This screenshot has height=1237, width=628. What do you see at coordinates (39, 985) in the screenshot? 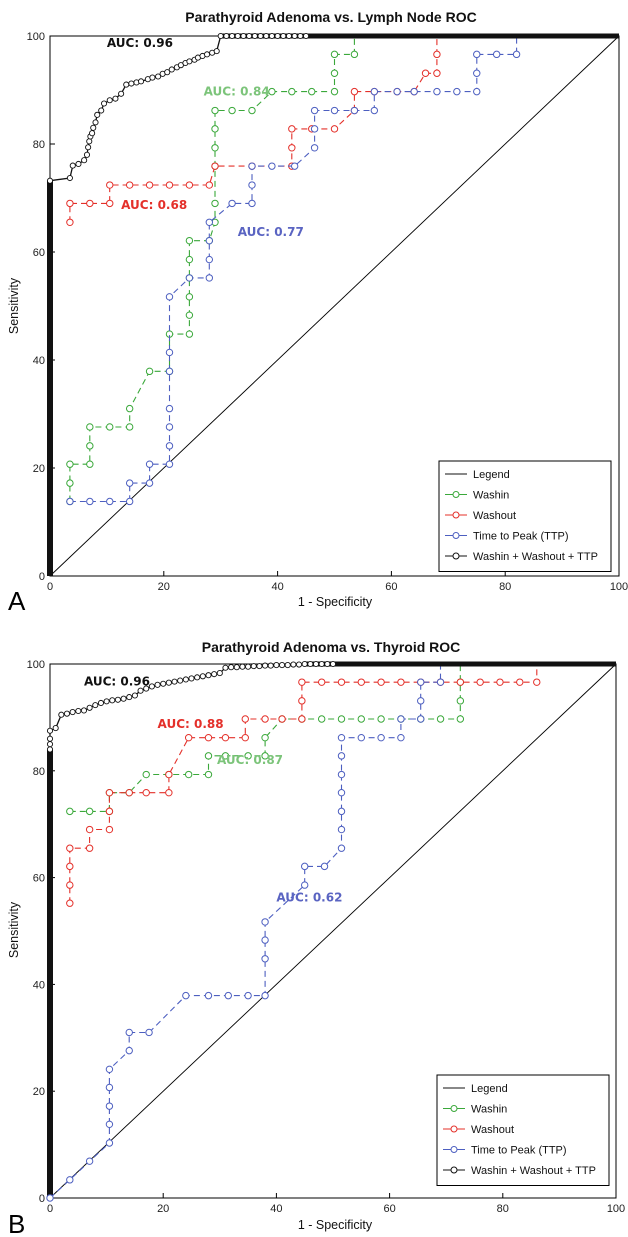
I see `y-tick-label: 40` at bounding box center [39, 985].